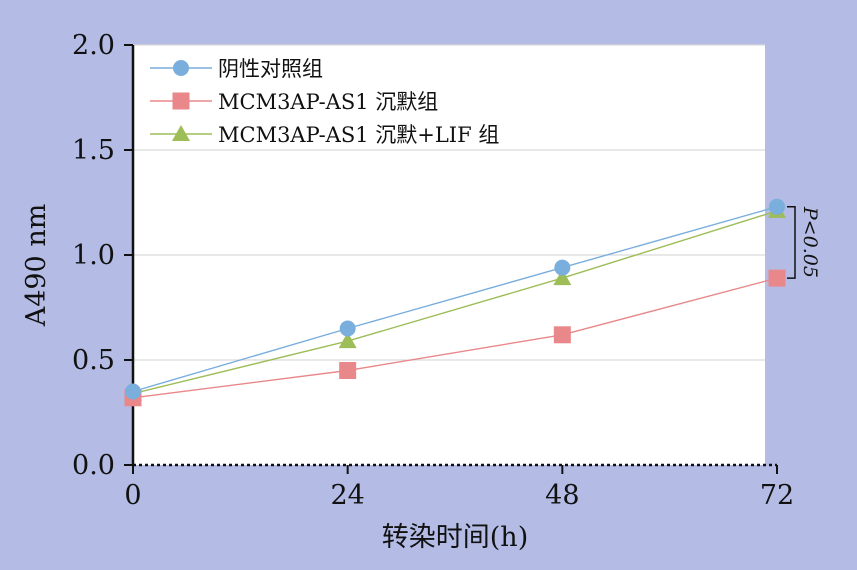  I want to click on legend-label: MCM3AP-AS1 沉默+LIF 组, so click(358, 135).